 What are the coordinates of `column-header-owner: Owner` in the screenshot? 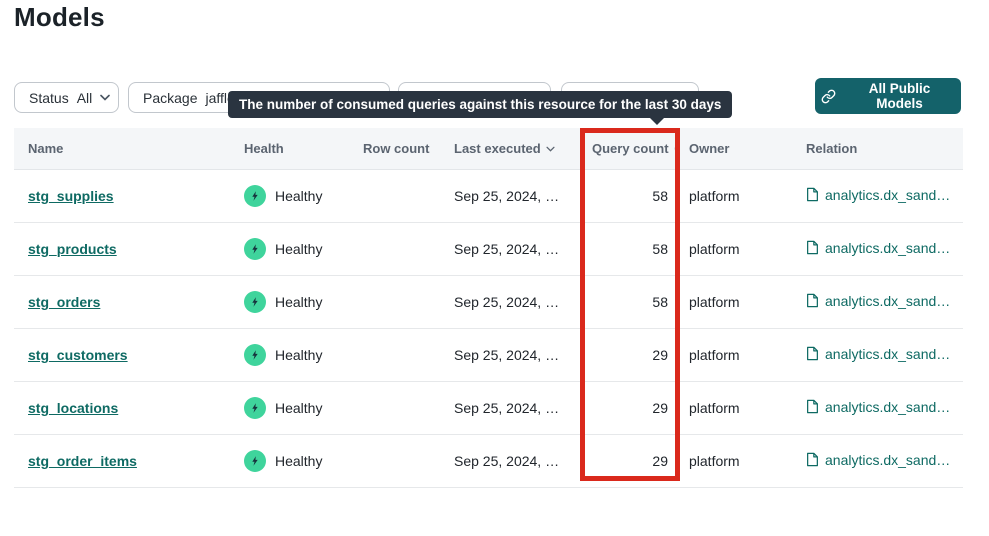 It's located at (709, 148).